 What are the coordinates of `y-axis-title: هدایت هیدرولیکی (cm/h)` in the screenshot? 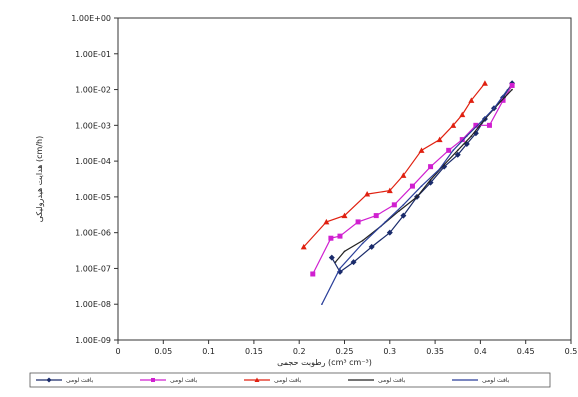 It's located at (39, 179).